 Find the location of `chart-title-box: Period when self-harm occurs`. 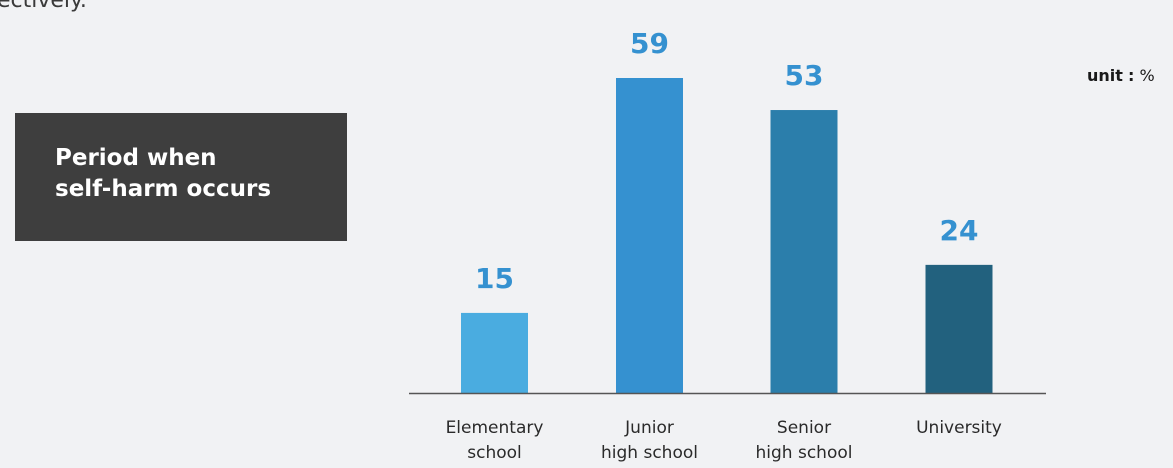

chart-title-box: Period when self-harm occurs is located at coordinates (181, 177).